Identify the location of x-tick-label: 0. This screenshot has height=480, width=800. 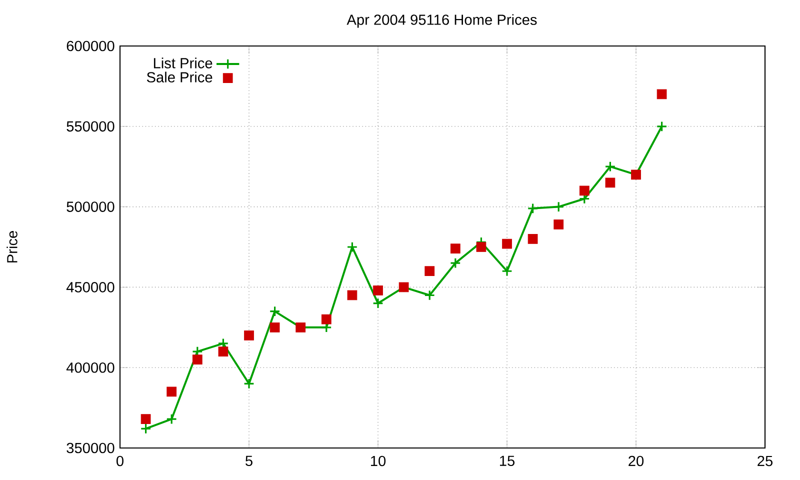
(120, 461).